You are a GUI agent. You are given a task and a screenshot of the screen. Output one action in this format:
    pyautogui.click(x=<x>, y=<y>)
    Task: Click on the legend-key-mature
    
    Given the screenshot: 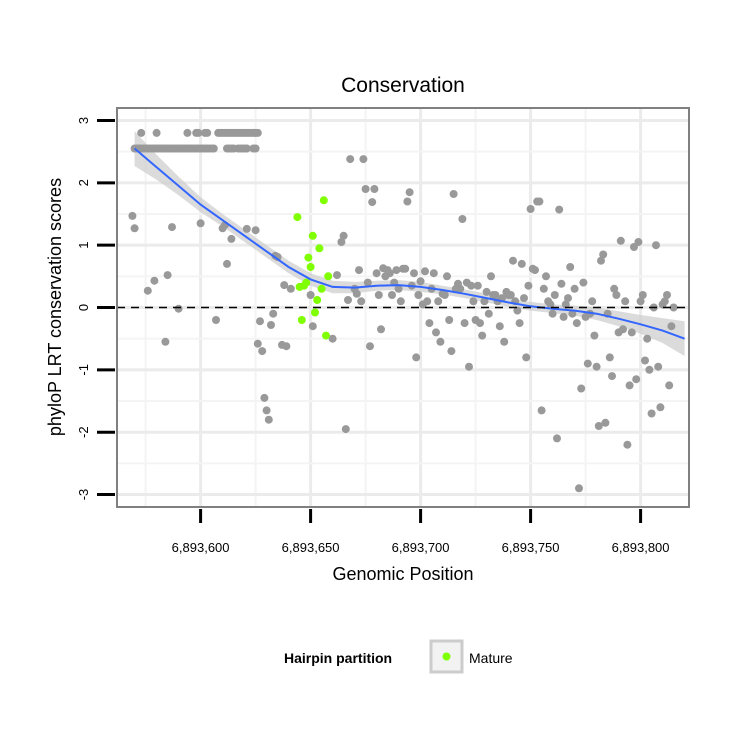 What is the action you would take?
    pyautogui.click(x=446, y=656)
    